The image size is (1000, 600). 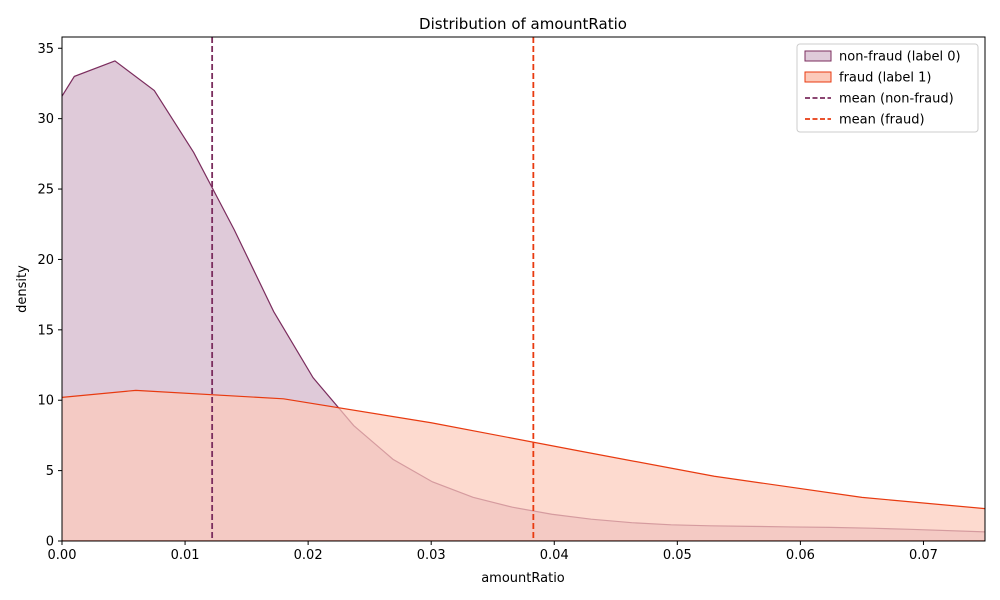 What do you see at coordinates (50, 542) in the screenshot?
I see `y-tick-label: 0` at bounding box center [50, 542].